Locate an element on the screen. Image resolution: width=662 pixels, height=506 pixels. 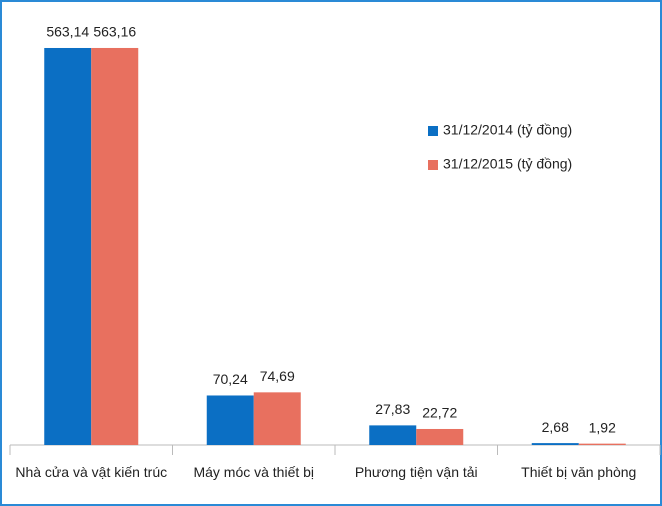
value-label: 563,14 is located at coordinates (67, 32).